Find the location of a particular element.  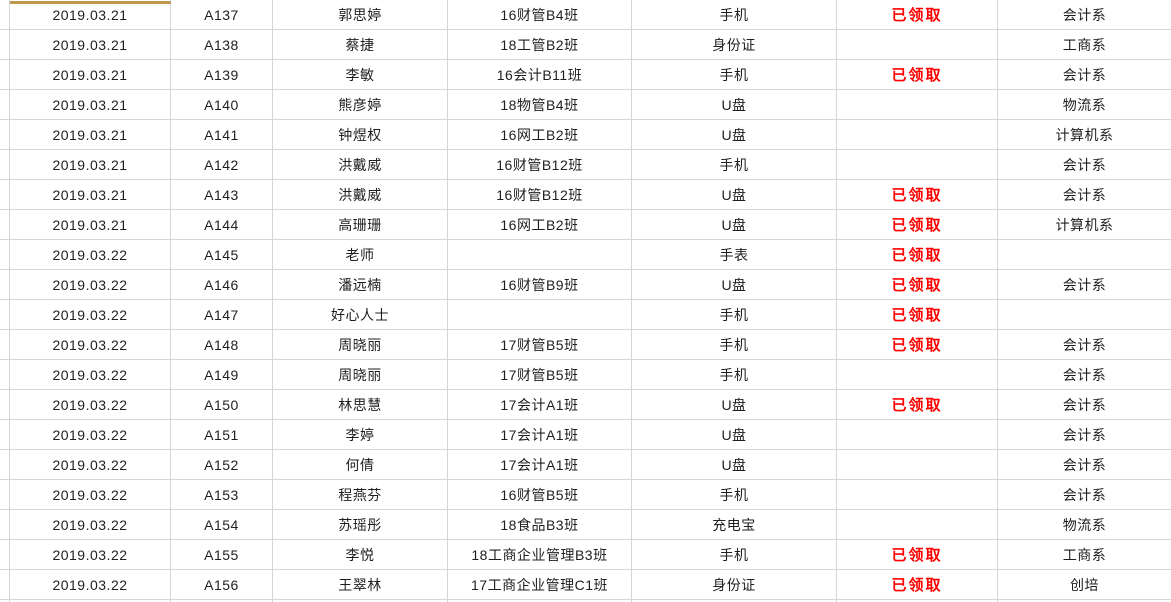

cell-class: 17会计A1班 is located at coordinates (540, 465).